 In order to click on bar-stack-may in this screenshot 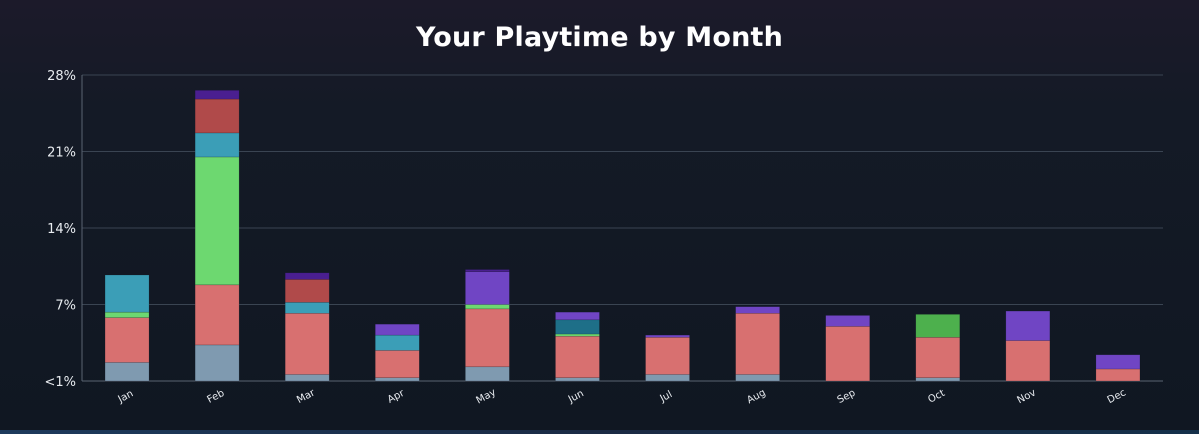, I will do `click(487, 325)`.